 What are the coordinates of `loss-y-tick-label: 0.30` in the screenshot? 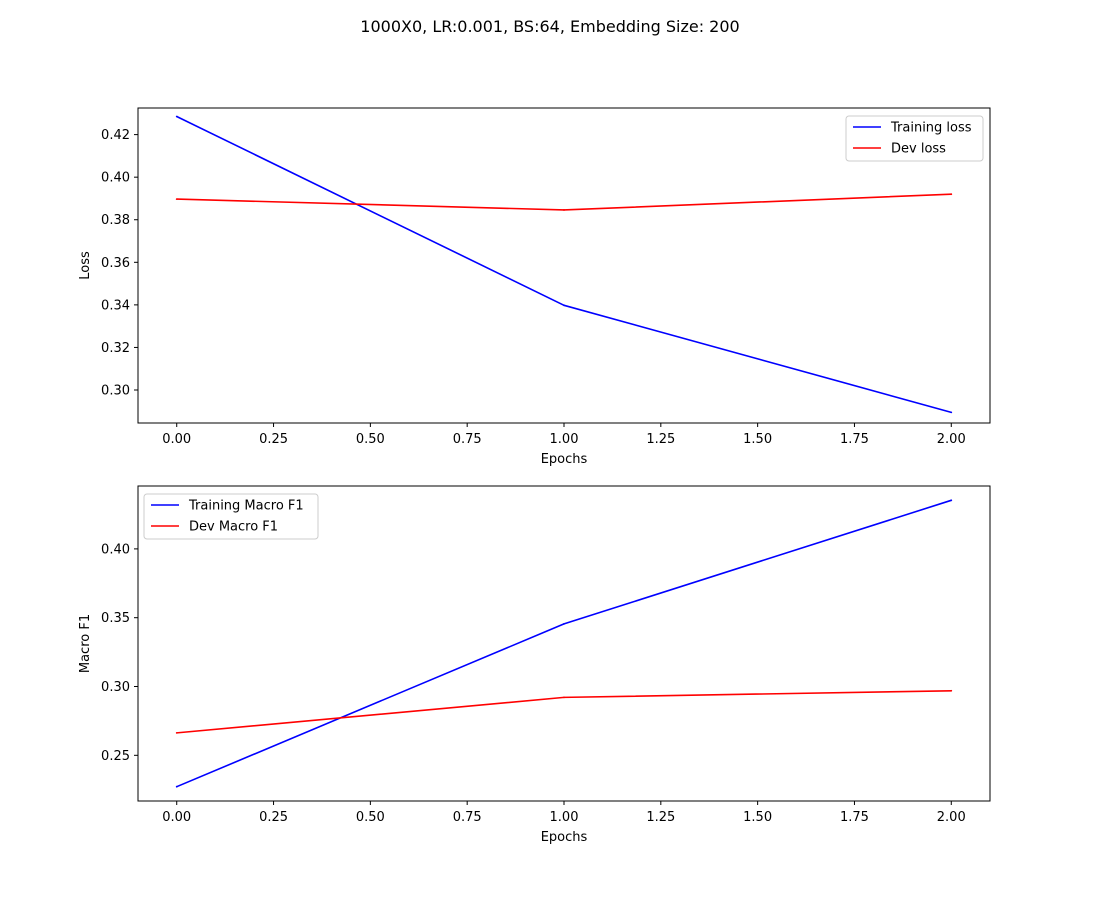 It's located at (115, 391).